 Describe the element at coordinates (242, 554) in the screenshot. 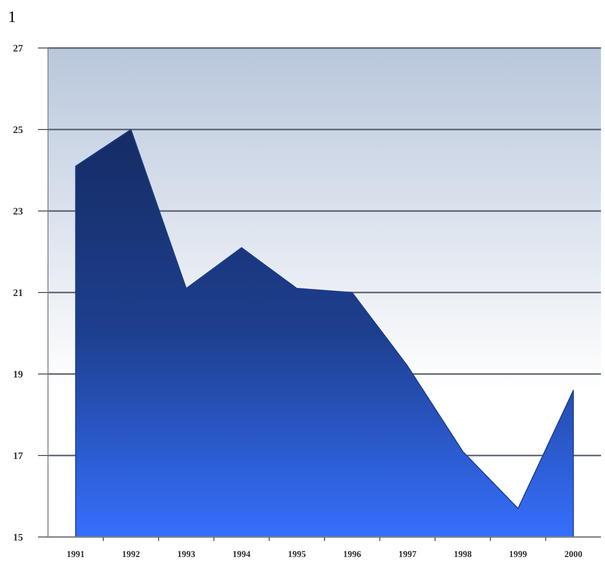

I see `x-tick-label: 1994` at that location.